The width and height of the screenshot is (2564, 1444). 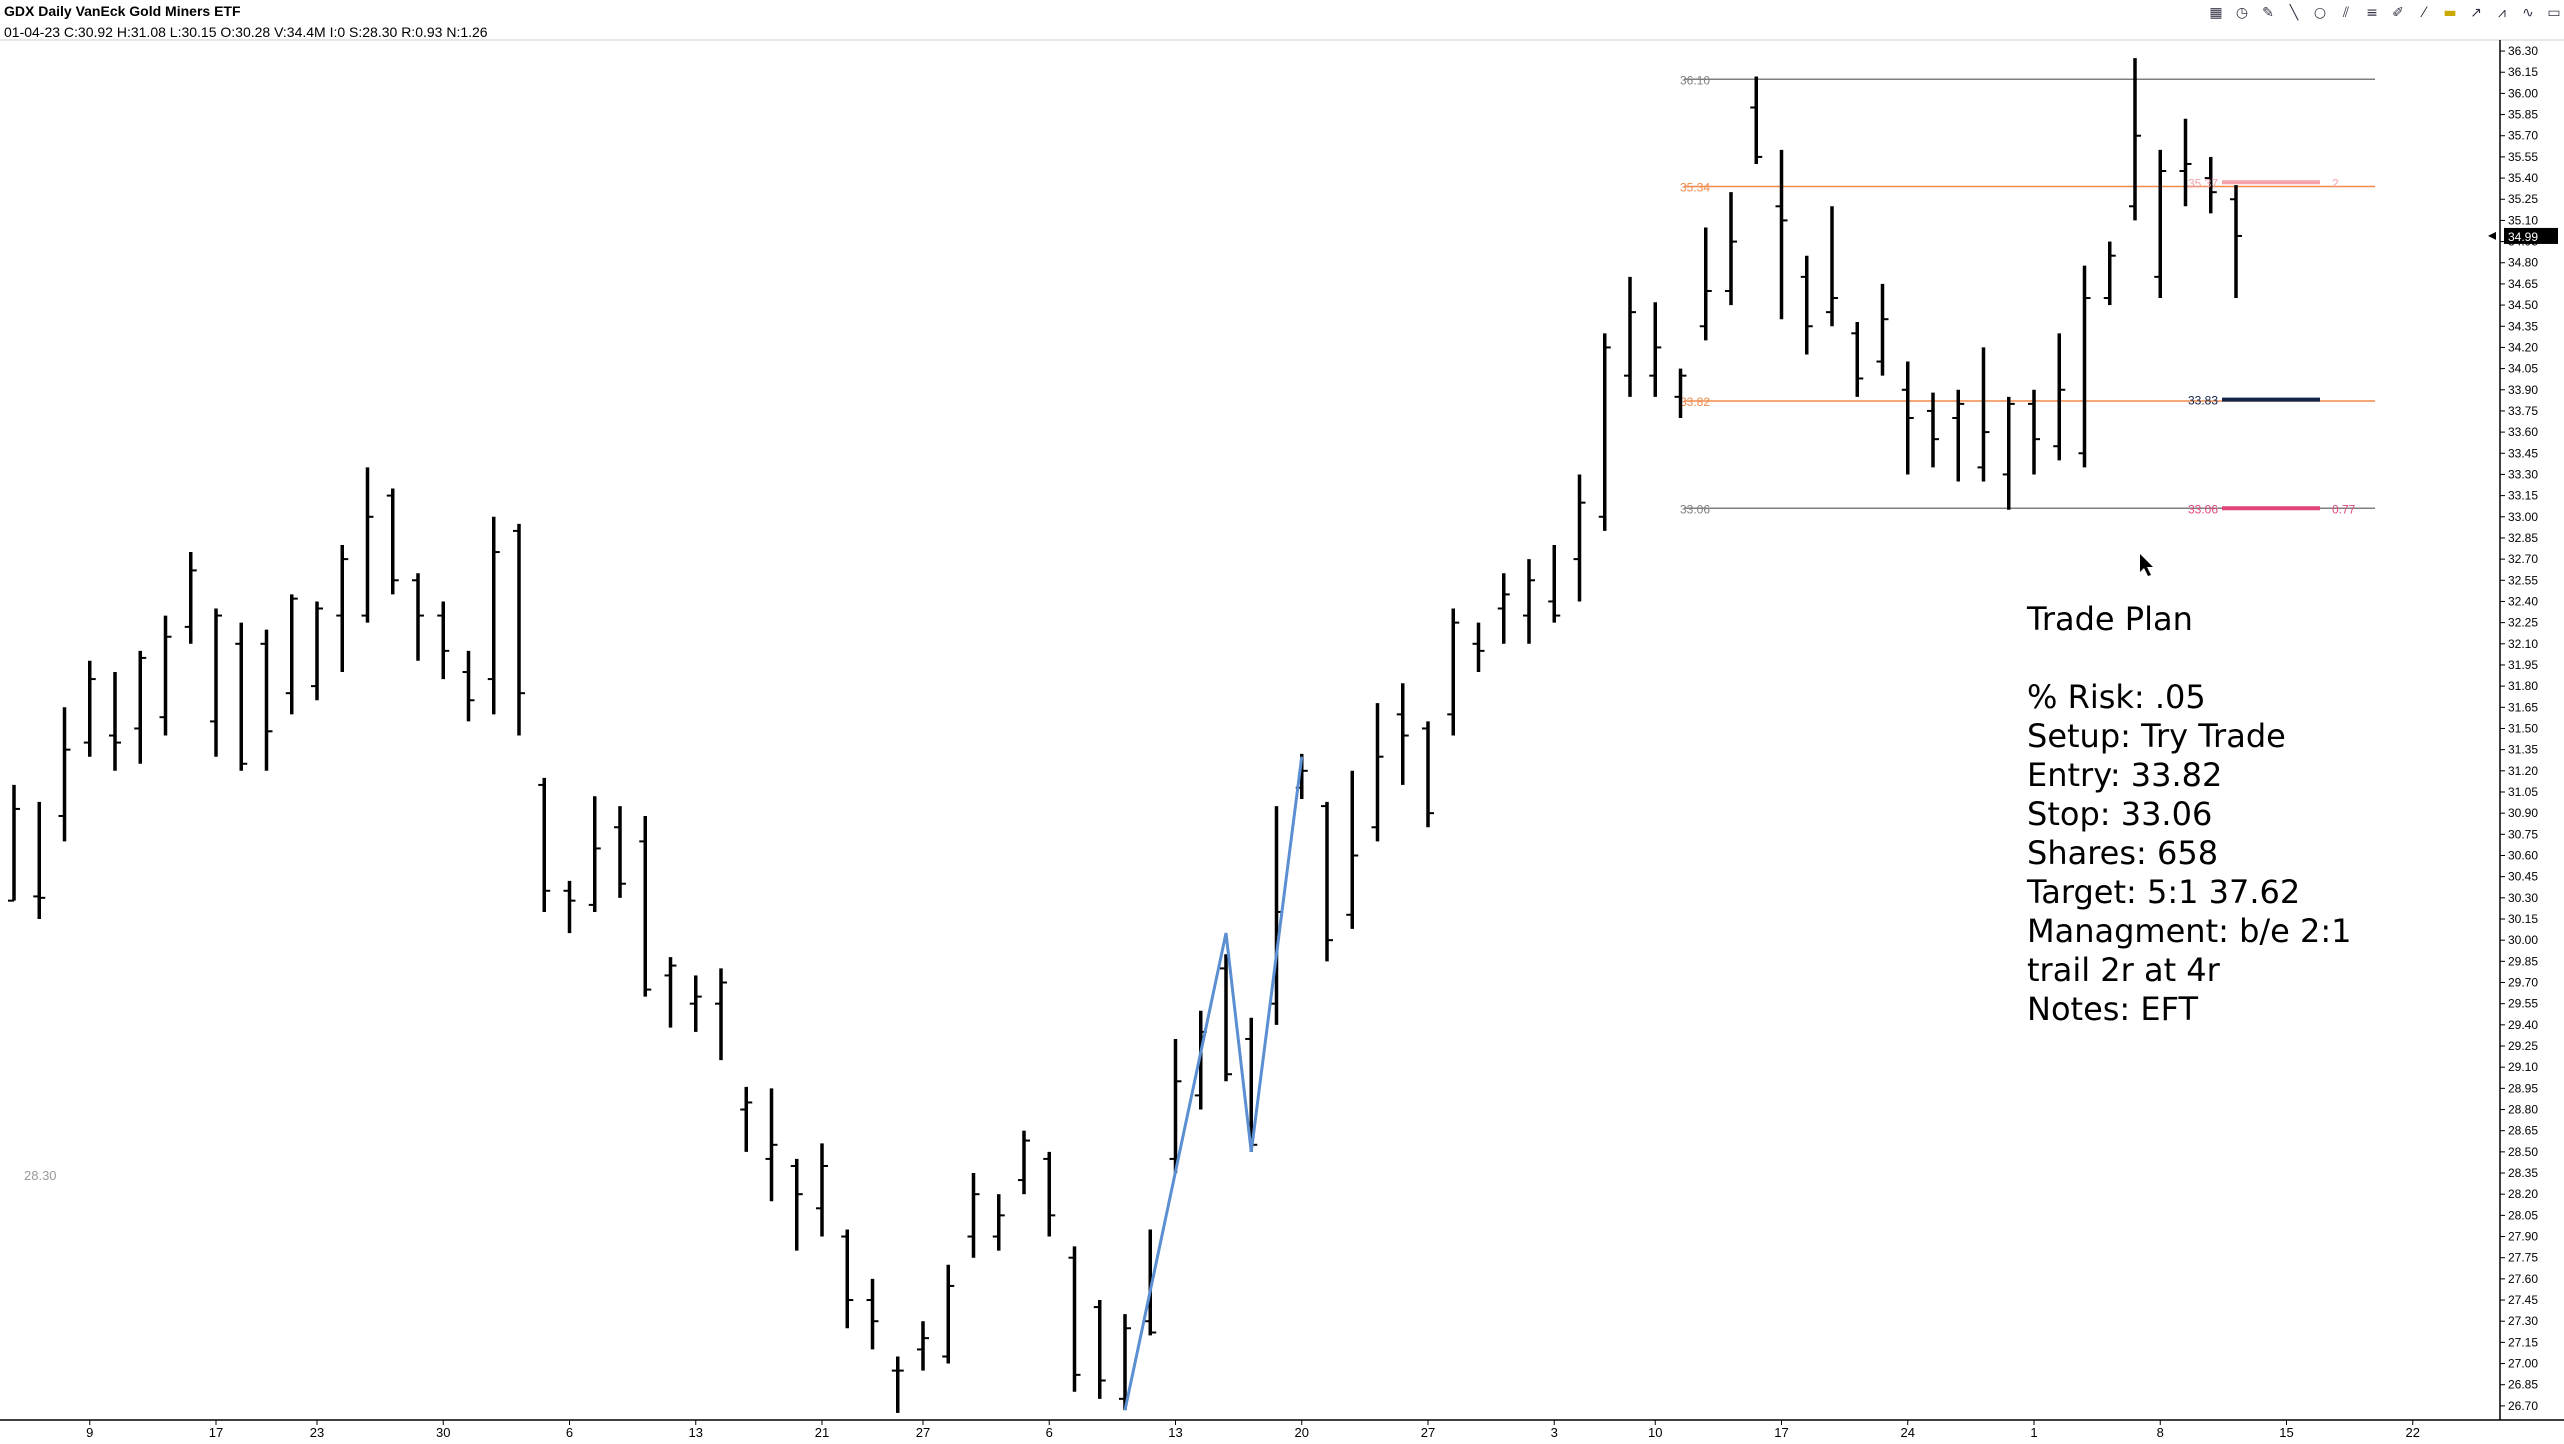 I want to click on trade-plan-setup: Setup: Try Trade, so click(x=2156, y=736).